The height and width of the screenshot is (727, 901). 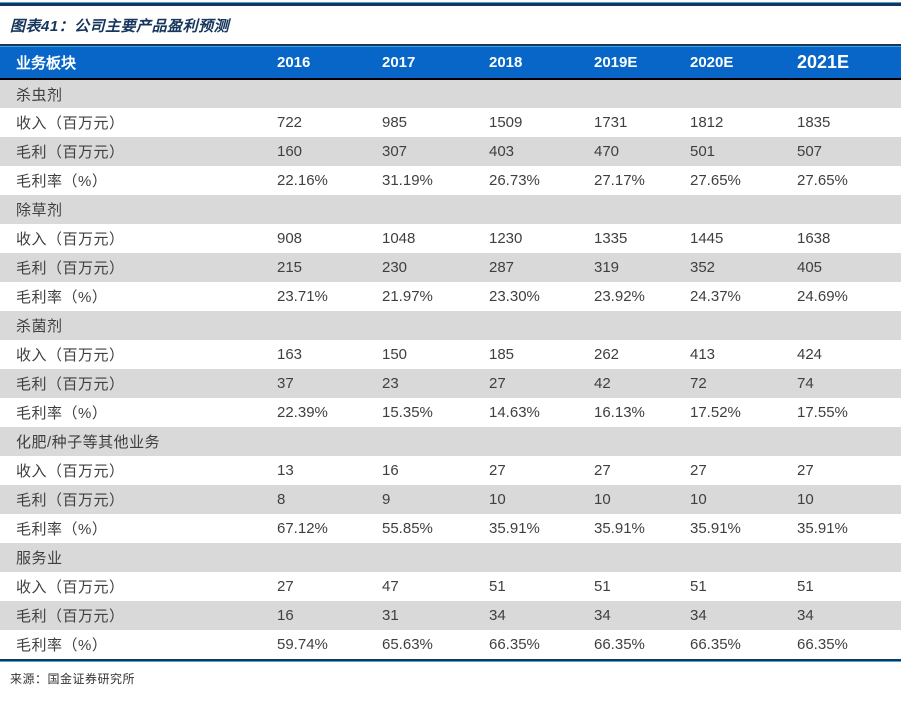 What do you see at coordinates (138, 557) in the screenshot?
I see `section-label: 服务业` at bounding box center [138, 557].